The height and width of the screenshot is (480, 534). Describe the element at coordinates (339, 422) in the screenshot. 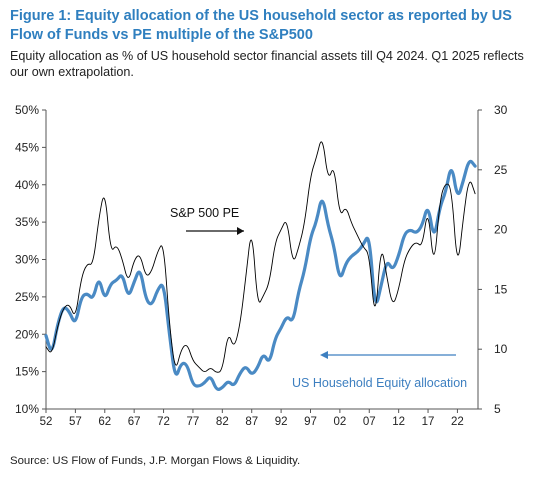

I see `x-tick-label: 02` at that location.